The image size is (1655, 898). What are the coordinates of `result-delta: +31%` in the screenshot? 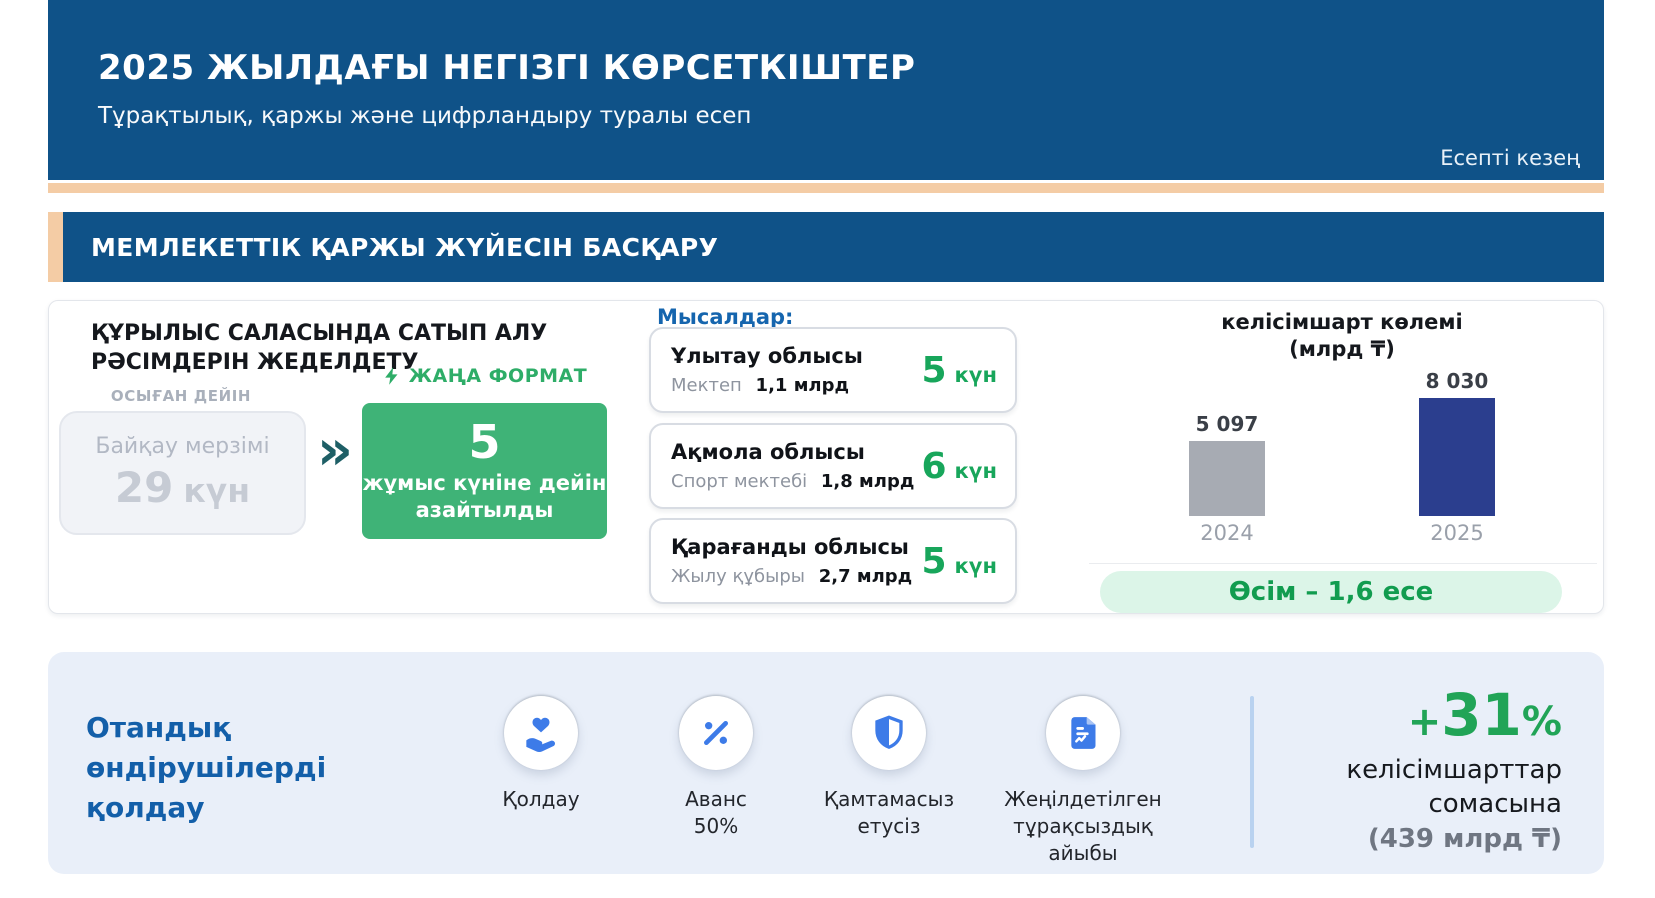 It's located at (1484, 715).